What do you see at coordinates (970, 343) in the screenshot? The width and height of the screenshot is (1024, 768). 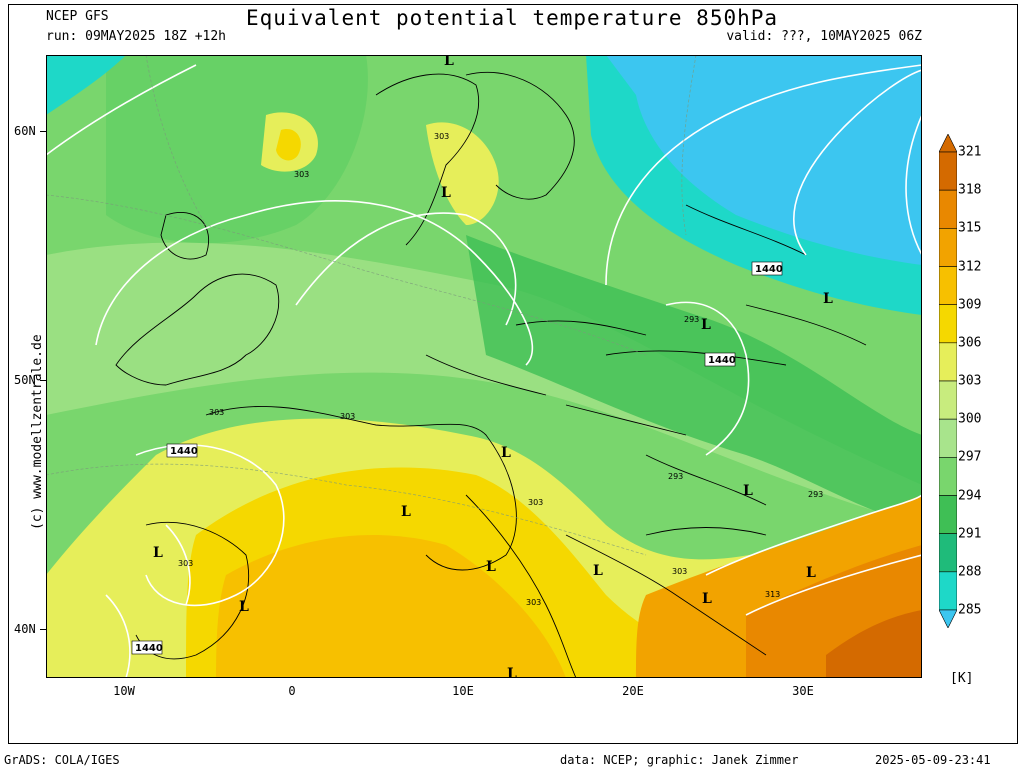 I see `colorbar-level-label: 306` at bounding box center [970, 343].